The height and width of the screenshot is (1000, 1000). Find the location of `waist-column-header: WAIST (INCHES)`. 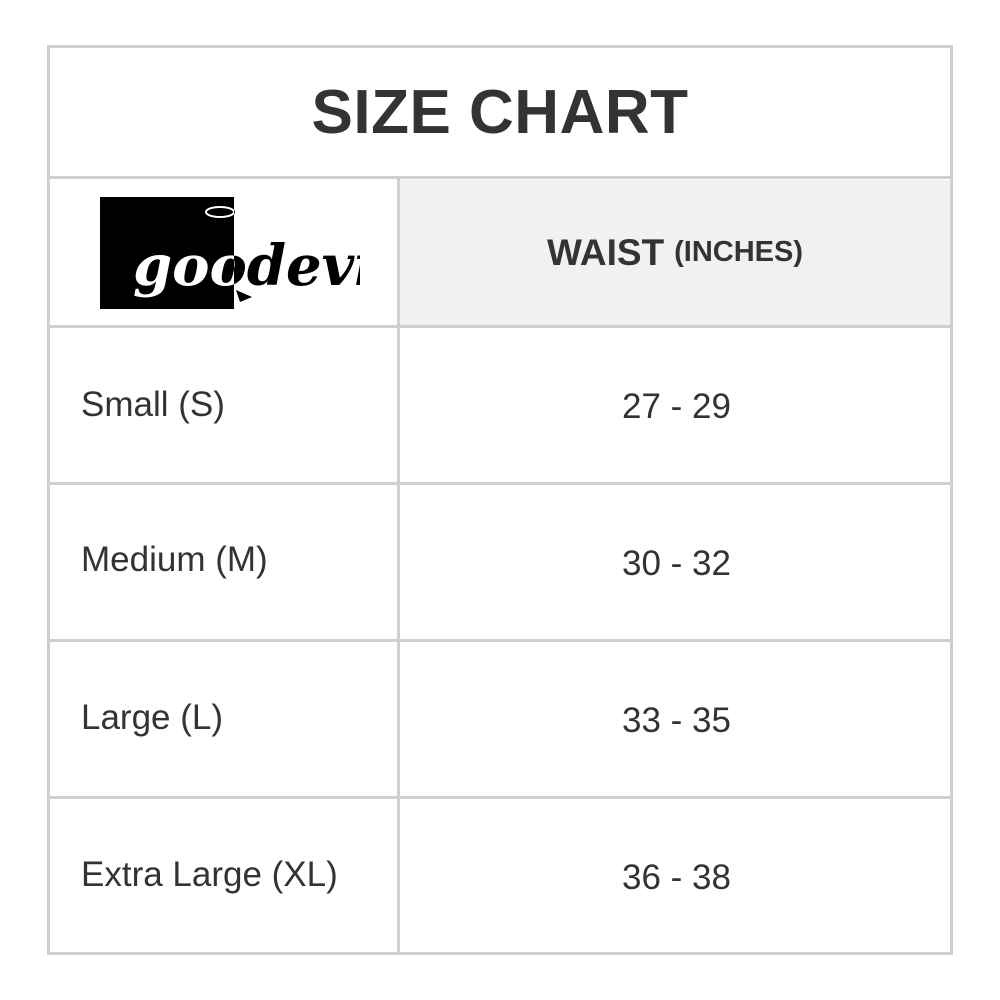

waist-column-header: WAIST (INCHES) is located at coordinates (675, 252).